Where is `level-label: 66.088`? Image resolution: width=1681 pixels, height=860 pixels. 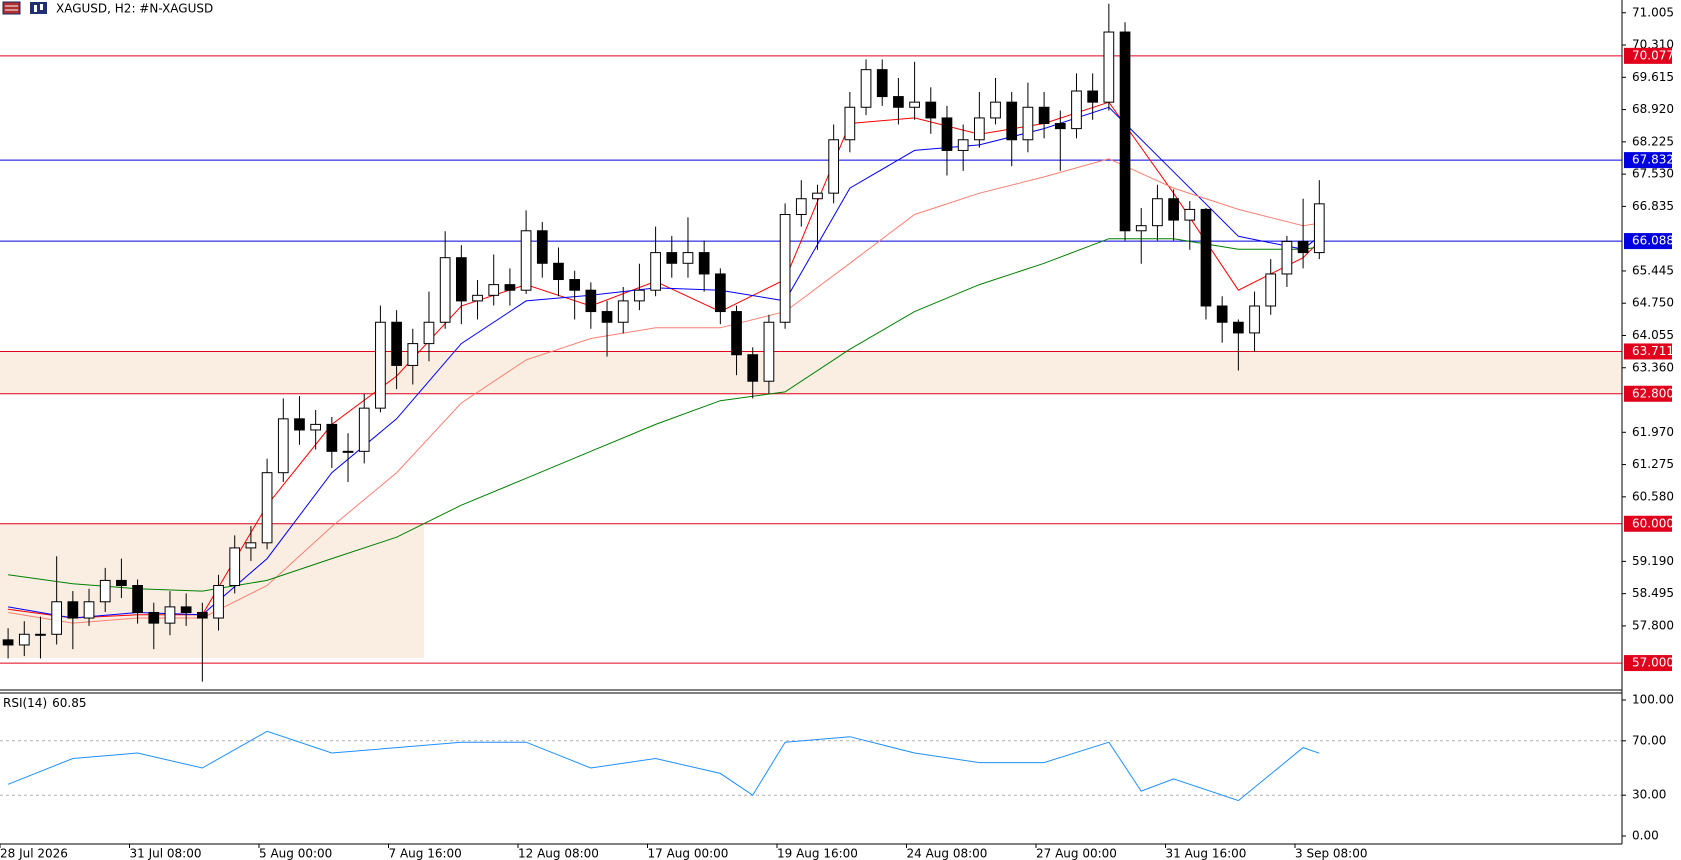
level-label: 66.088 is located at coordinates (1653, 241).